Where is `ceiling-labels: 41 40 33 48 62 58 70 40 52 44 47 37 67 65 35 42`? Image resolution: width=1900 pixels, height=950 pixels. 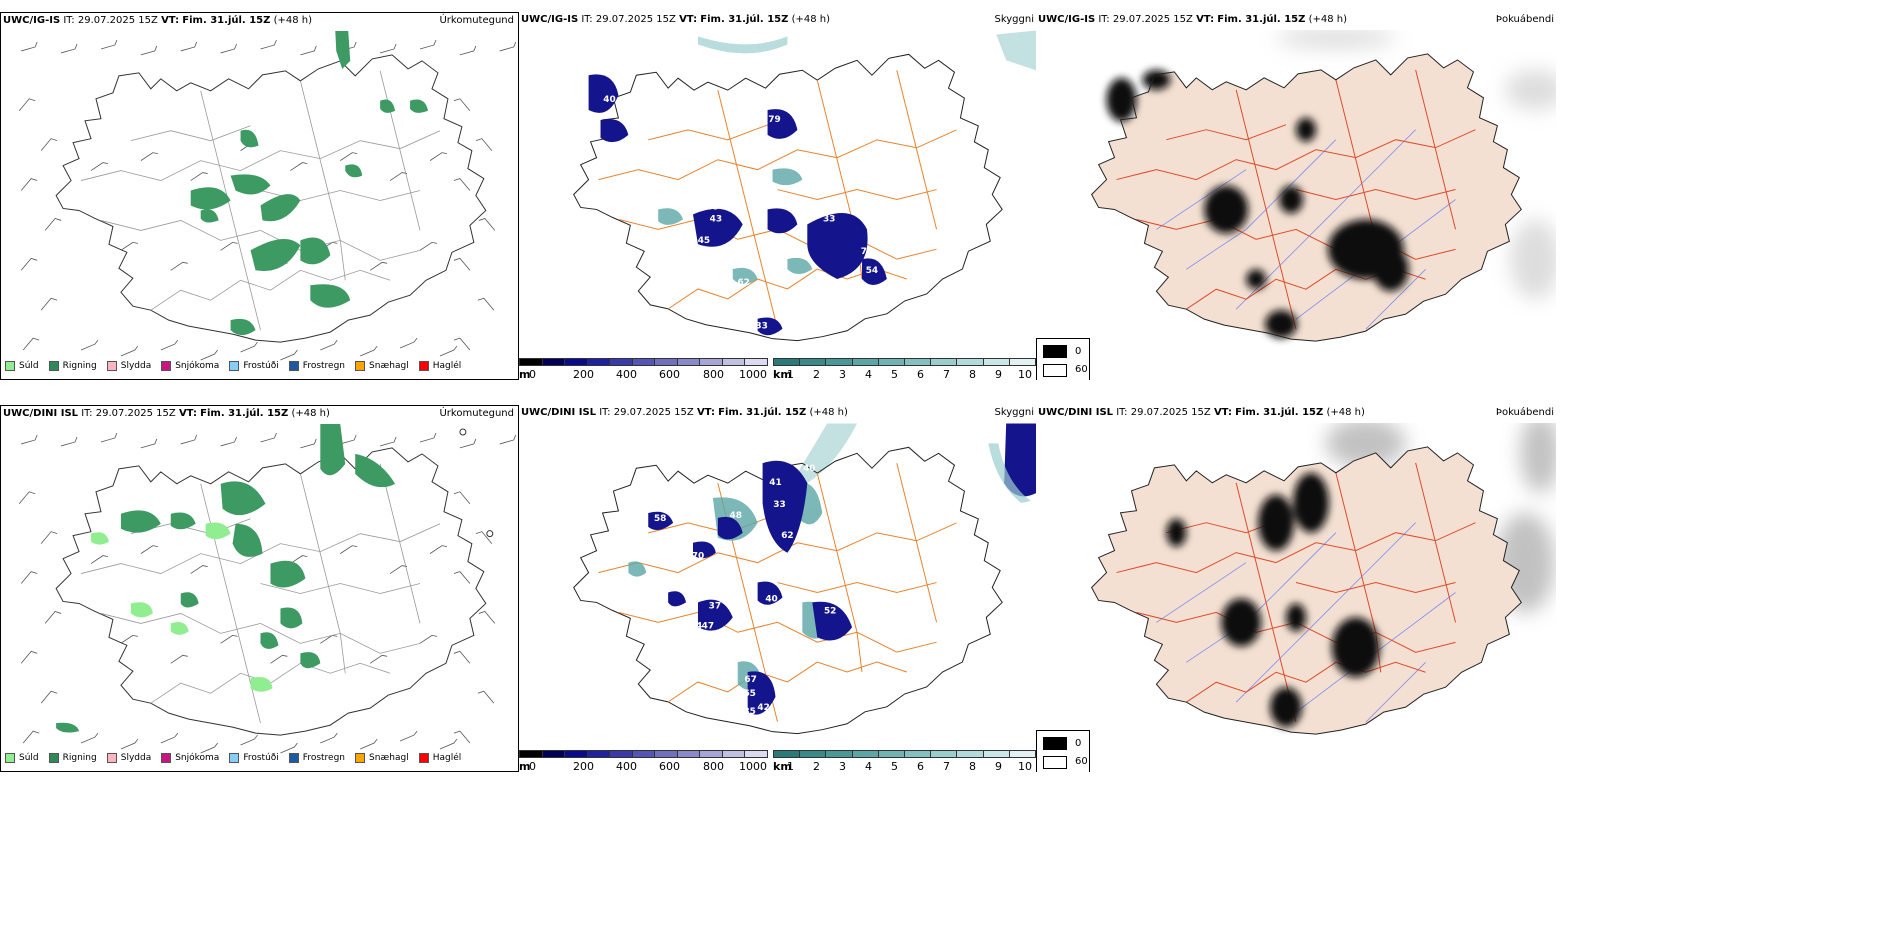
ceiling-labels: 41 40 33 48 62 58 70 40 52 44 47 37 67 65 35 42 is located at coordinates (745, 590).